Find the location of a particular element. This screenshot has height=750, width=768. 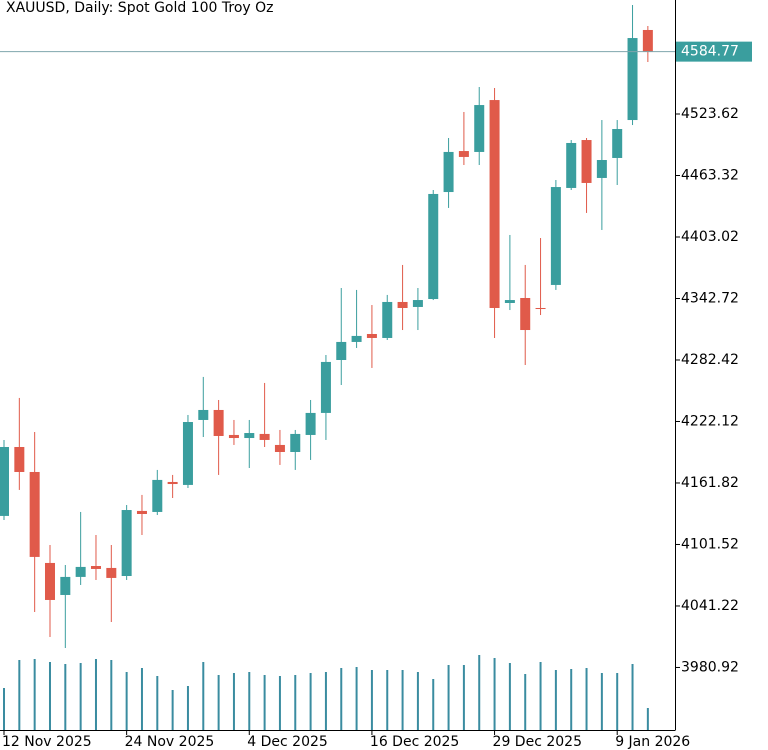

x-tick-label: 4 Dec 2025 is located at coordinates (287, 742).